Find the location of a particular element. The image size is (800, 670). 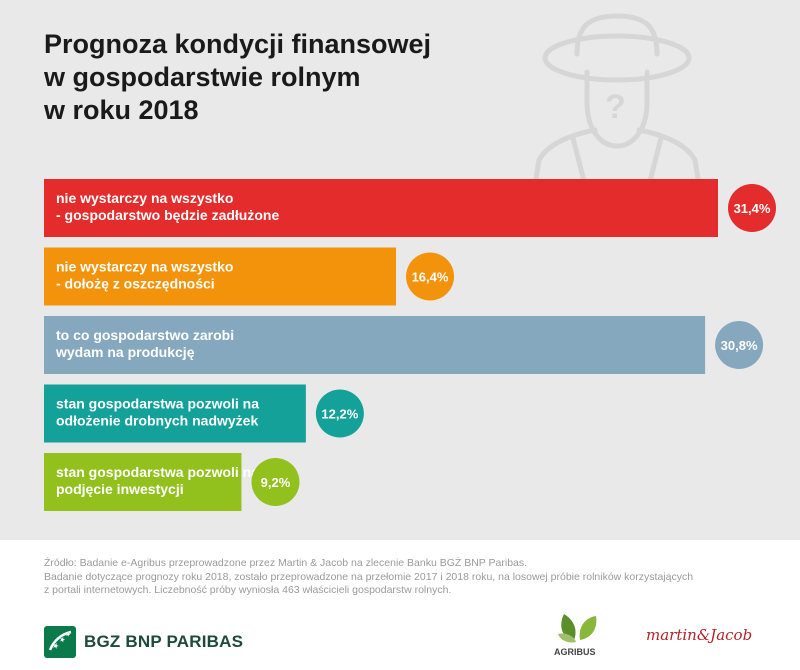

bar-1-label-line-1: nie wystarczy na wszystko is located at coordinates (144, 198).